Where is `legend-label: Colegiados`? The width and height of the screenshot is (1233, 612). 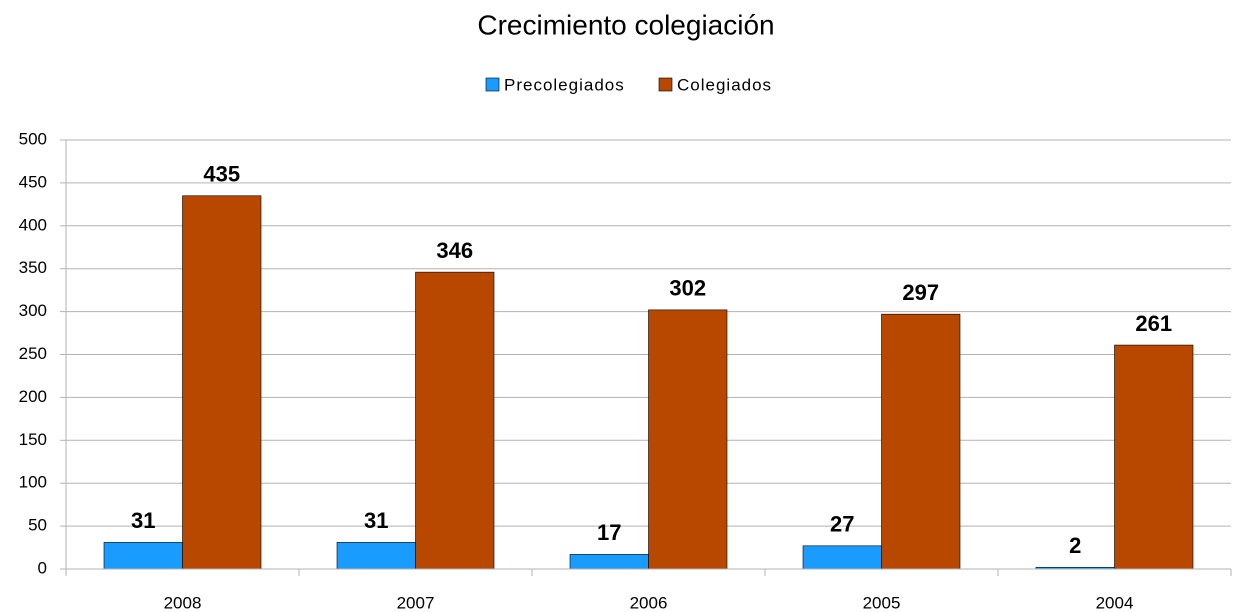 legend-label: Colegiados is located at coordinates (724, 84).